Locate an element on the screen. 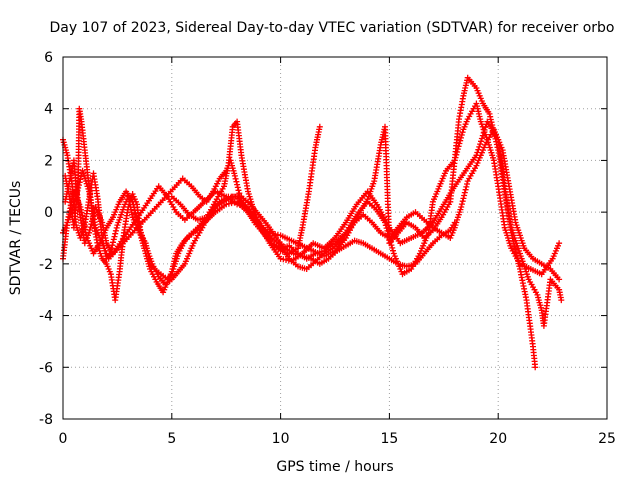 The width and height of the screenshot is (640, 480). x-tick-label: 15 is located at coordinates (389, 439).